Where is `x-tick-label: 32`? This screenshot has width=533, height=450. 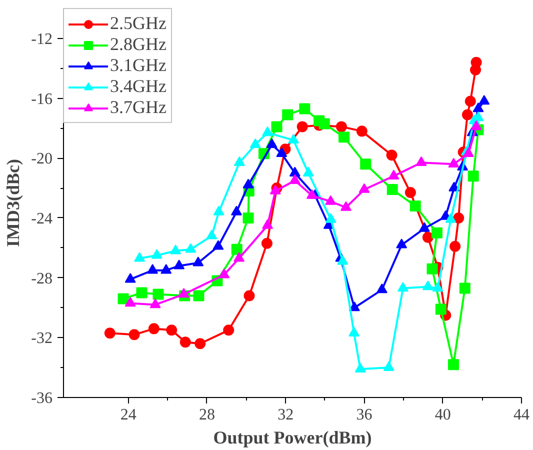 x-tick-label: 32 is located at coordinates (286, 415).